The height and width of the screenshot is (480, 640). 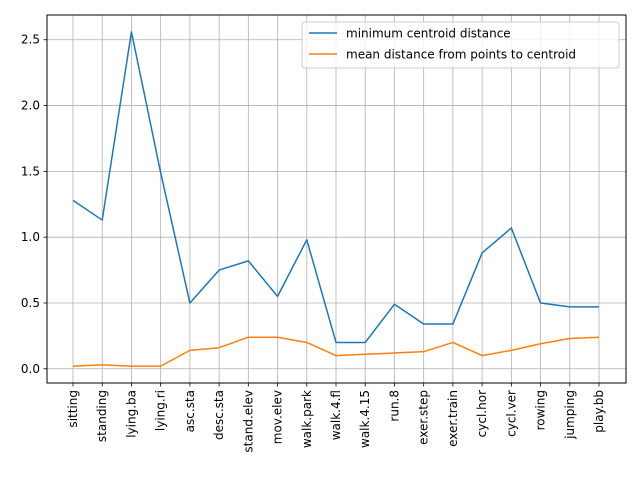 I want to click on legend-box, so click(x=460, y=45).